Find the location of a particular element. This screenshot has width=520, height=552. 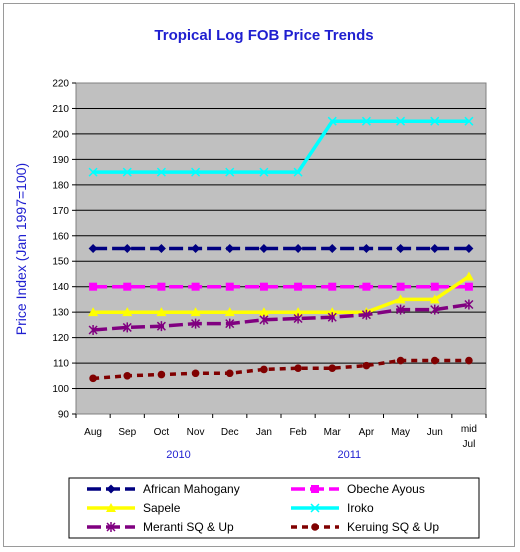

y-tick-label-180: 180 is located at coordinates (60, 185).